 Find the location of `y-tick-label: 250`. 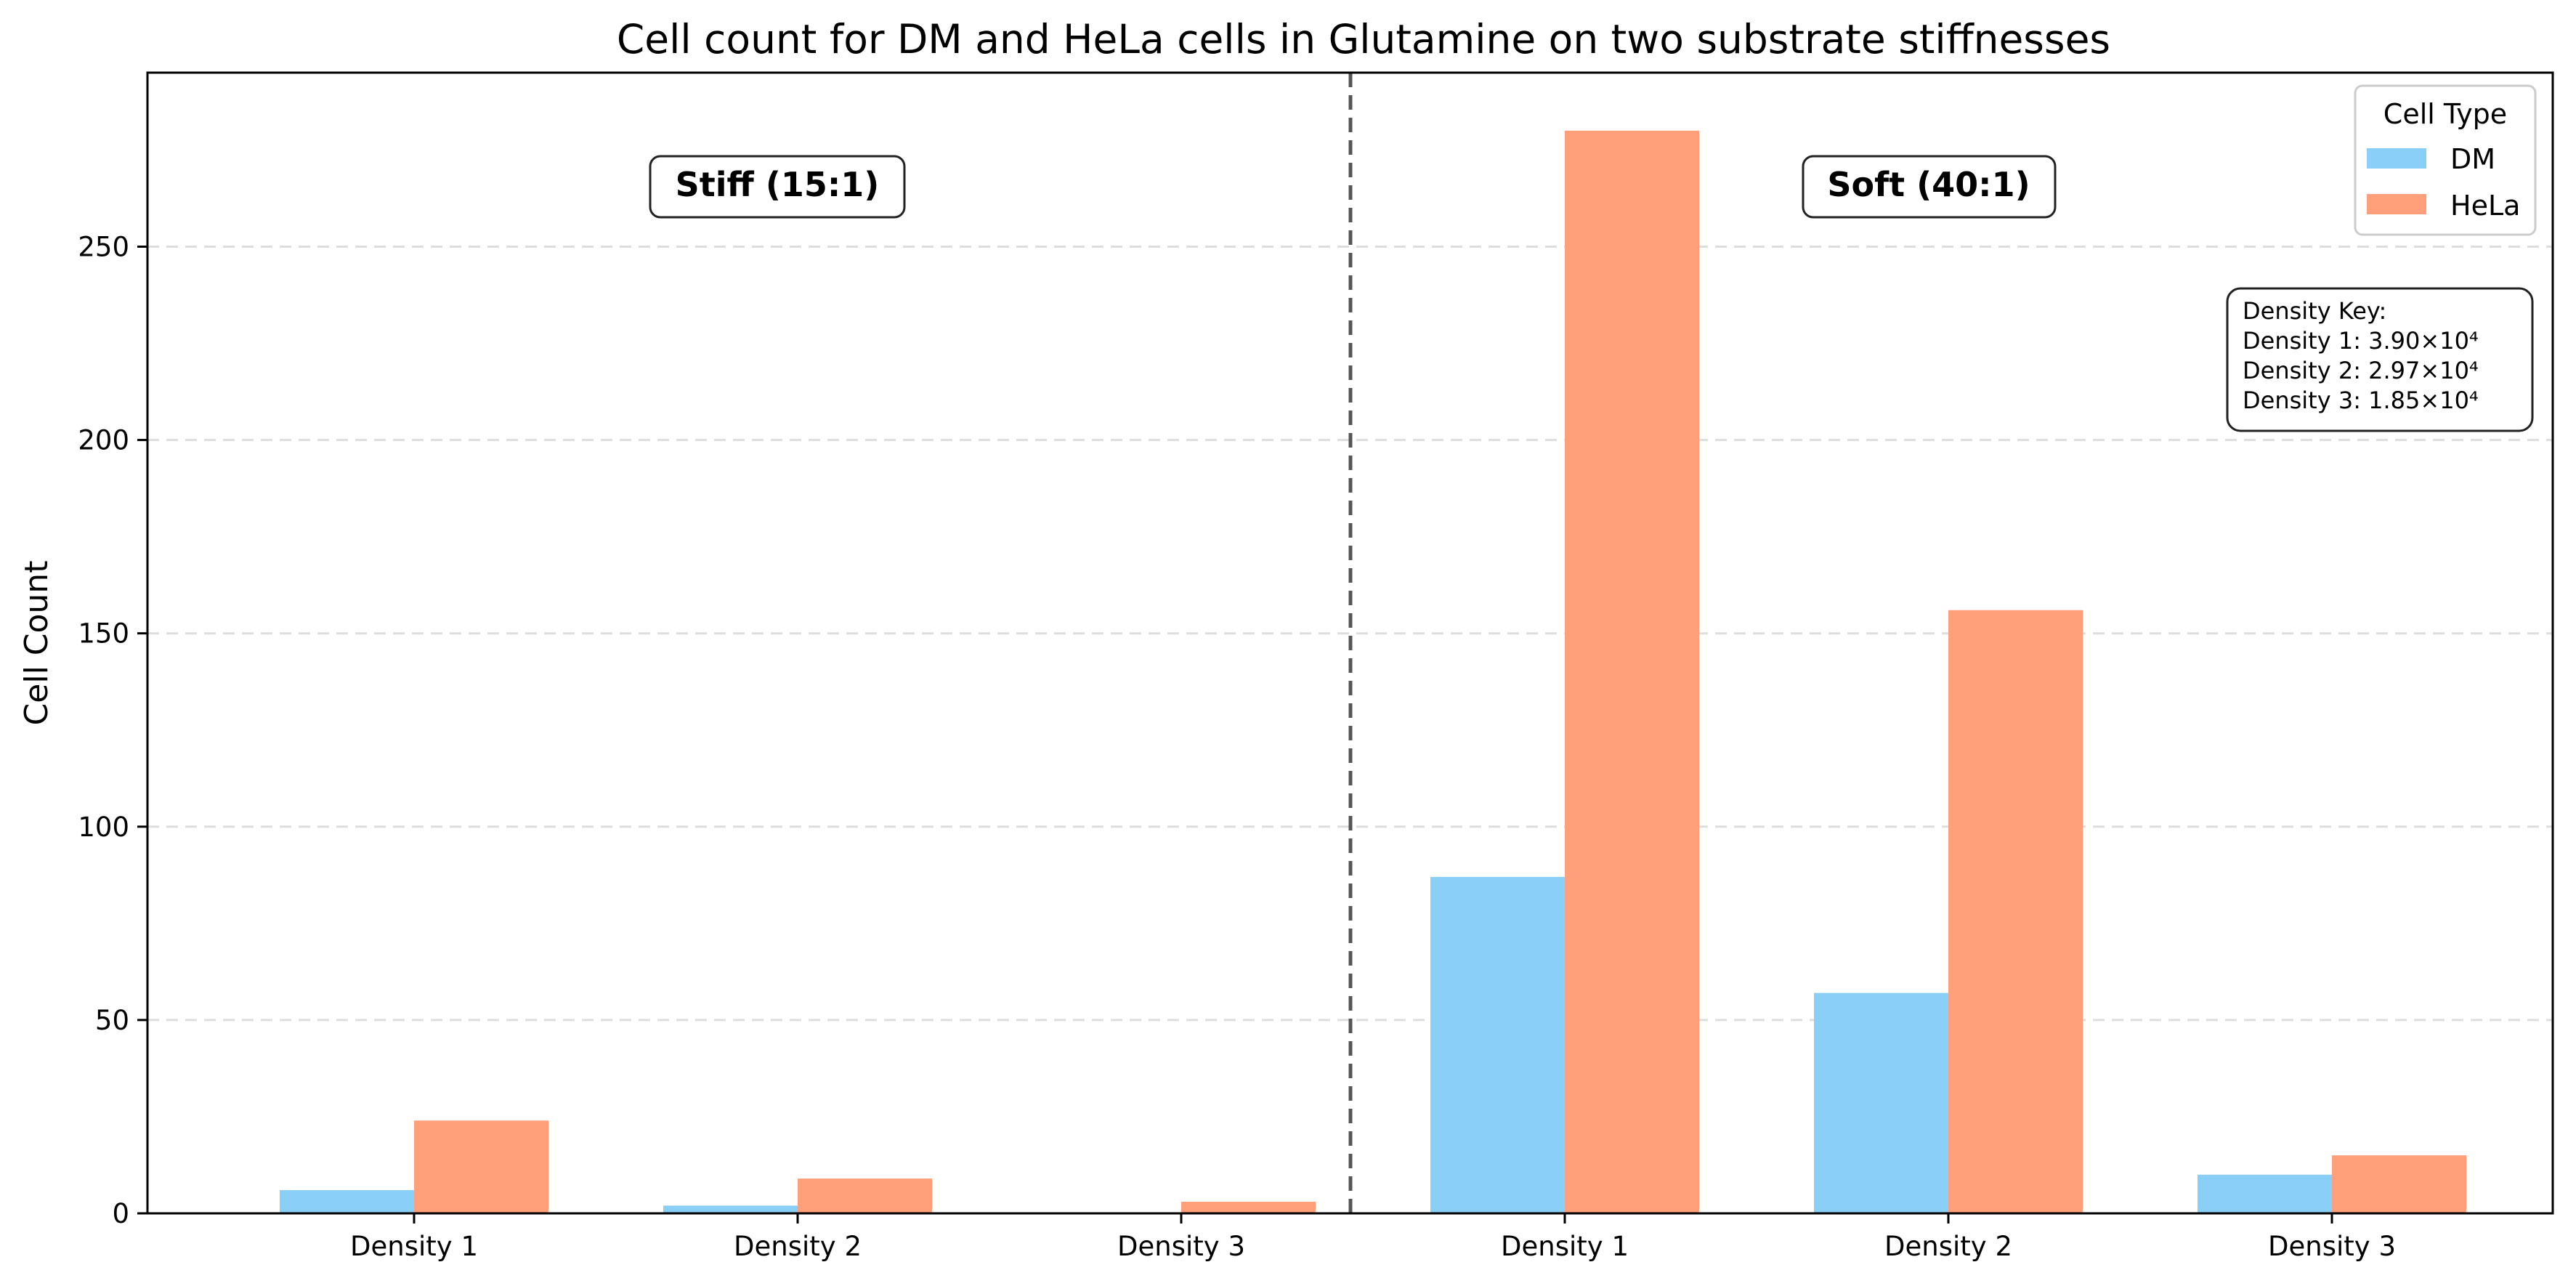

y-tick-label: 250 is located at coordinates (103, 247).